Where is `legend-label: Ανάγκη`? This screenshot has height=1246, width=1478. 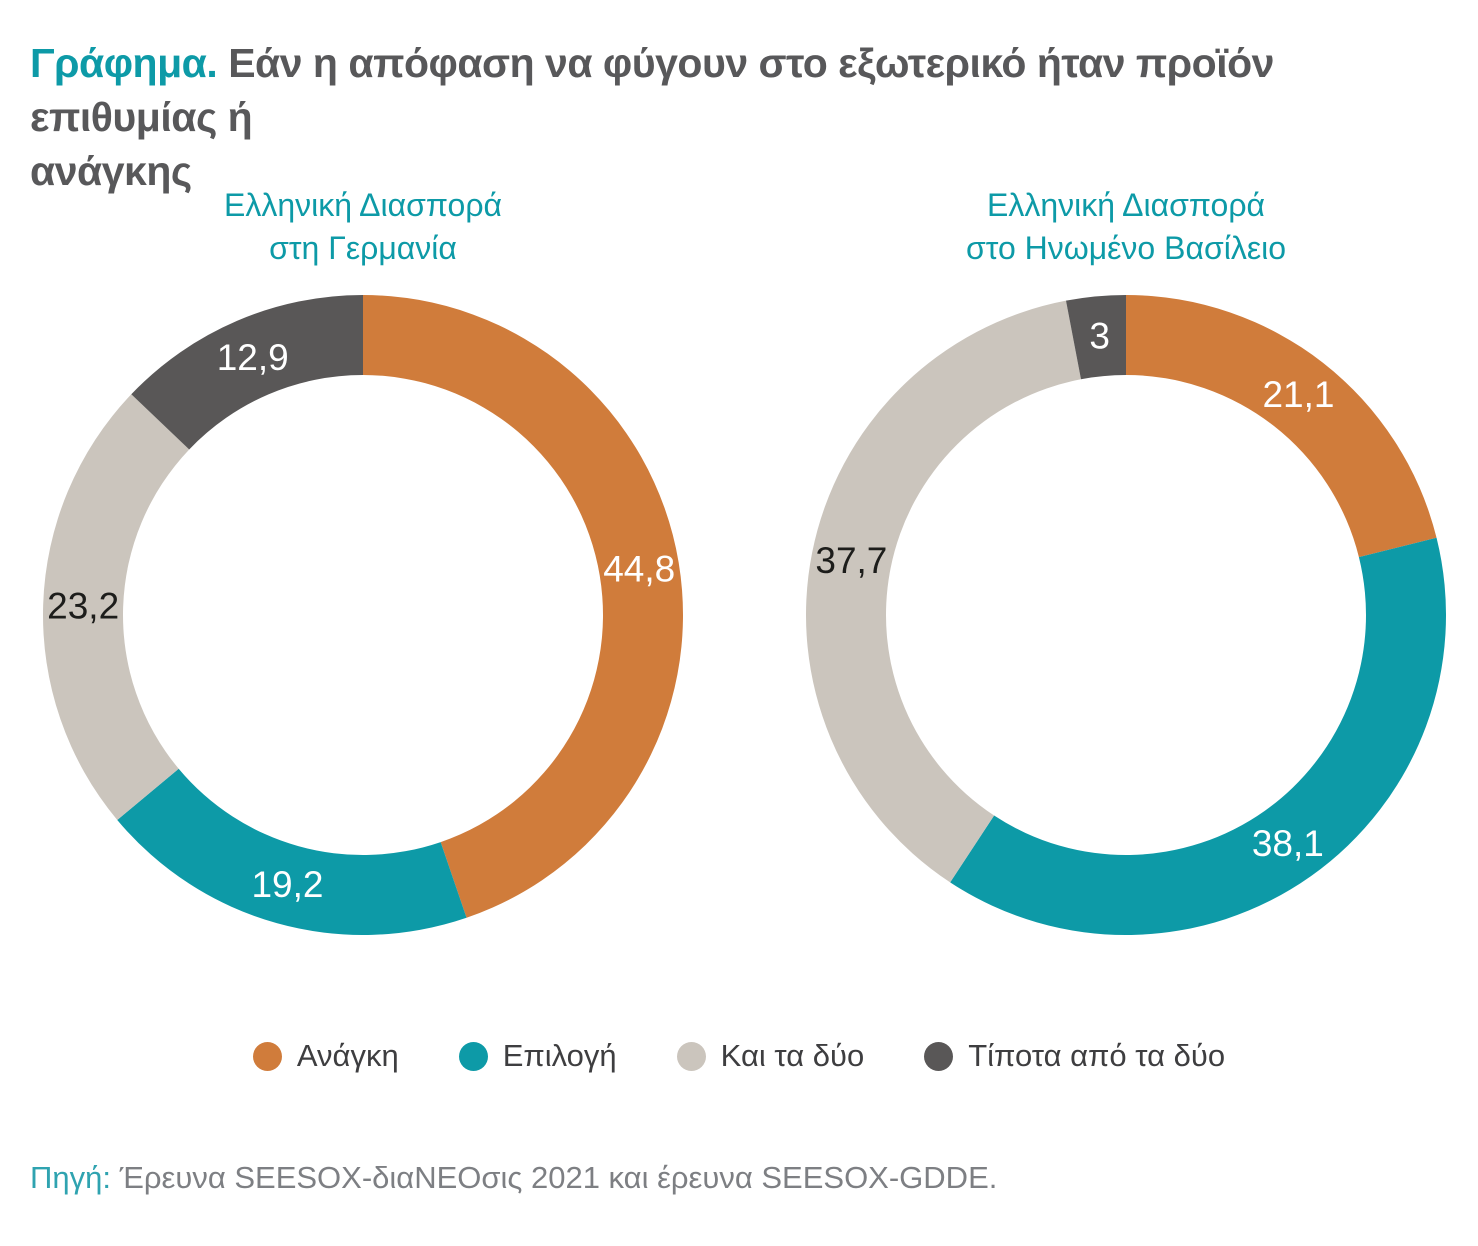
legend-label: Ανάγκη is located at coordinates (347, 1055).